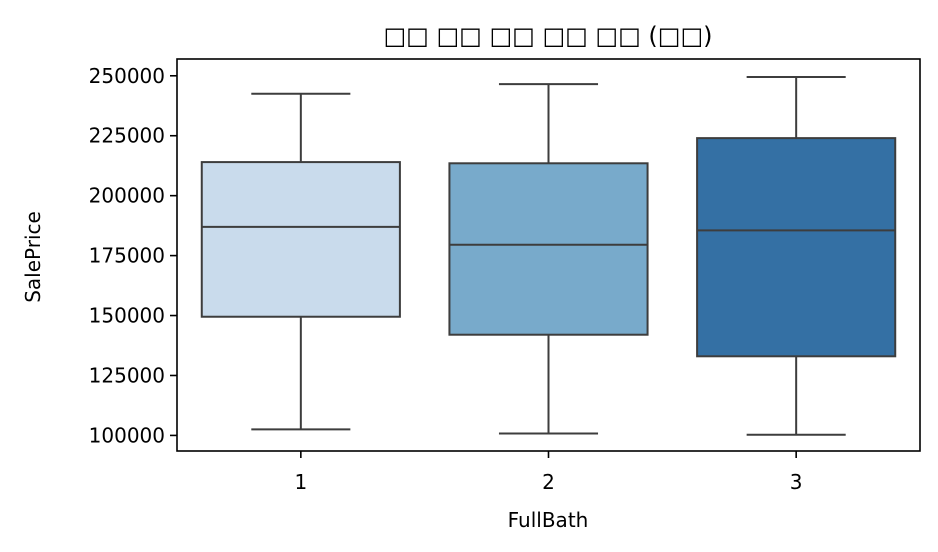 The height and width of the screenshot is (552, 938). Describe the element at coordinates (33, 257) in the screenshot. I see `y-axis-label: SalePrice` at that location.